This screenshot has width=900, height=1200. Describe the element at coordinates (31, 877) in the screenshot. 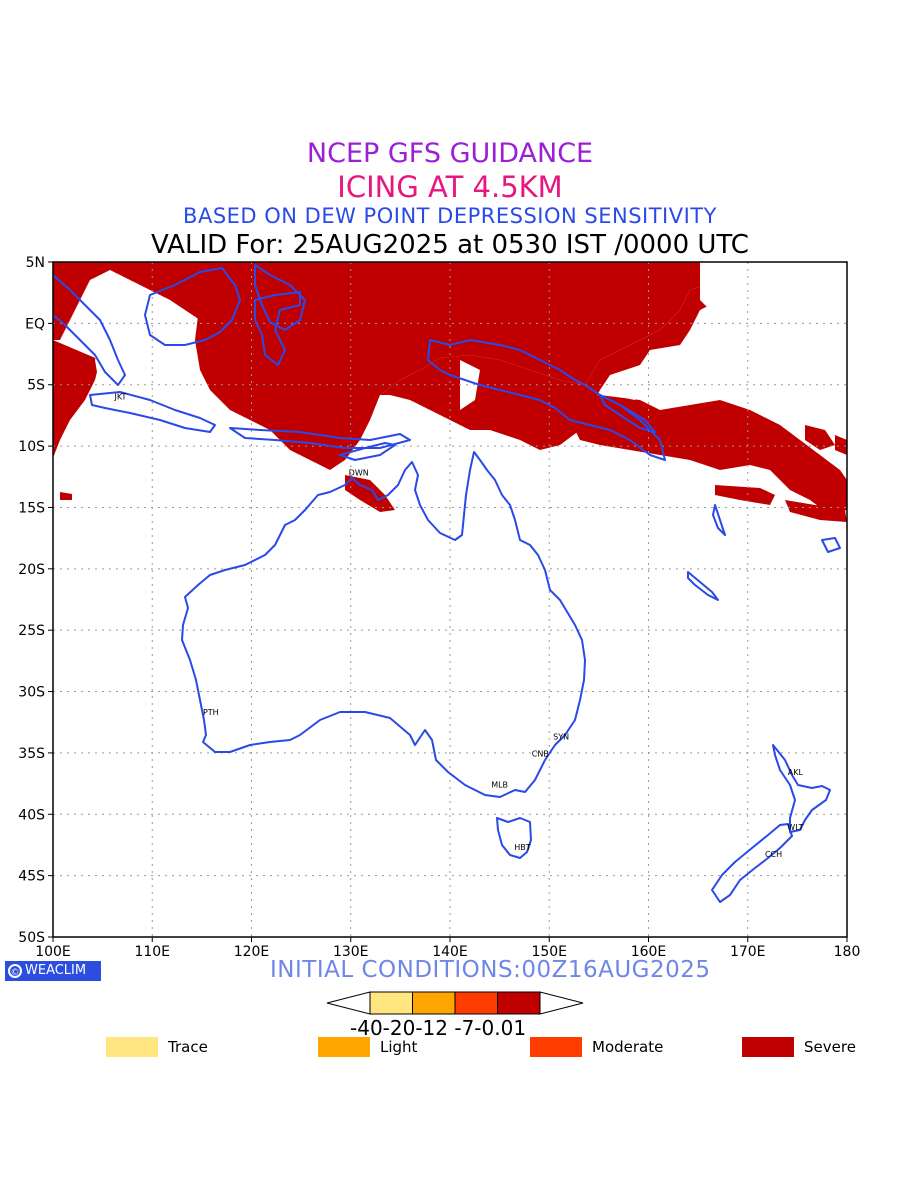

I see `y-tick-label: 45S` at that location.